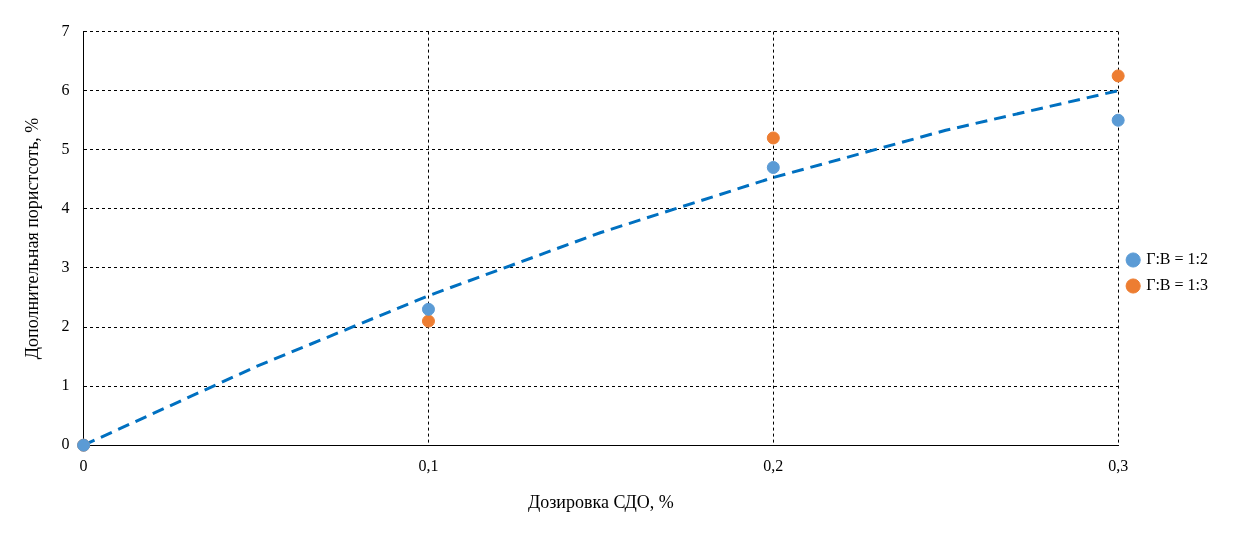  Describe the element at coordinates (65, 30) in the screenshot. I see `y-tick-label: 7` at that location.